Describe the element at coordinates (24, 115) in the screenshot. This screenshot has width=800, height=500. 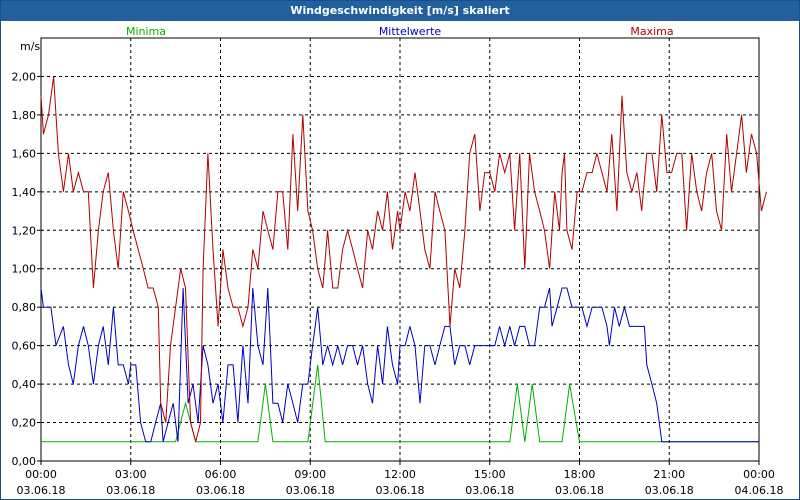
I see `y-tick-label: 1,80` at that location.